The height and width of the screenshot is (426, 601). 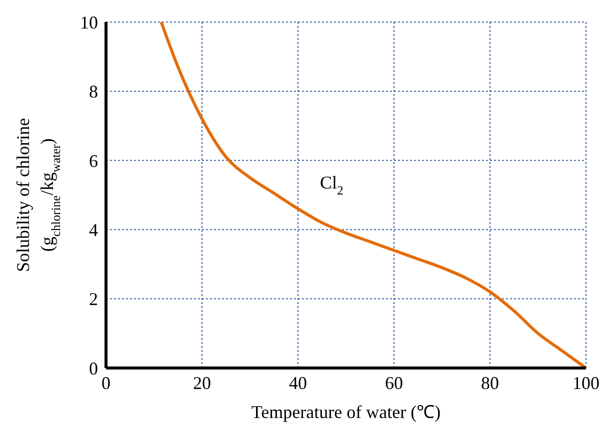 What do you see at coordinates (202, 382) in the screenshot?
I see `x-tick-label: 20` at bounding box center [202, 382].